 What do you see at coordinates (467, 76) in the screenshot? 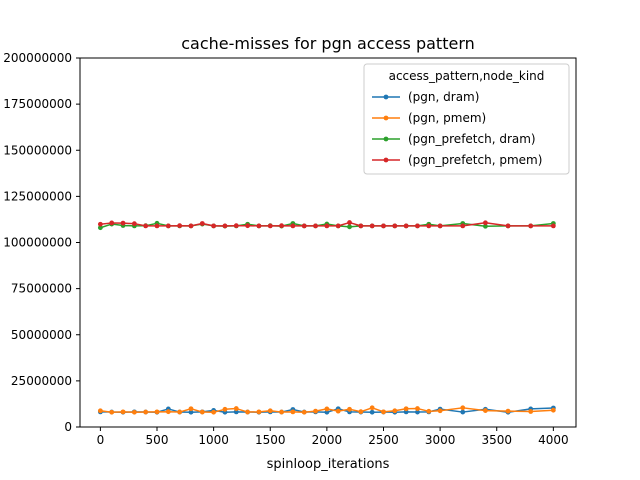
I see `legend-title: access_pattern,node_kind` at bounding box center [467, 76].